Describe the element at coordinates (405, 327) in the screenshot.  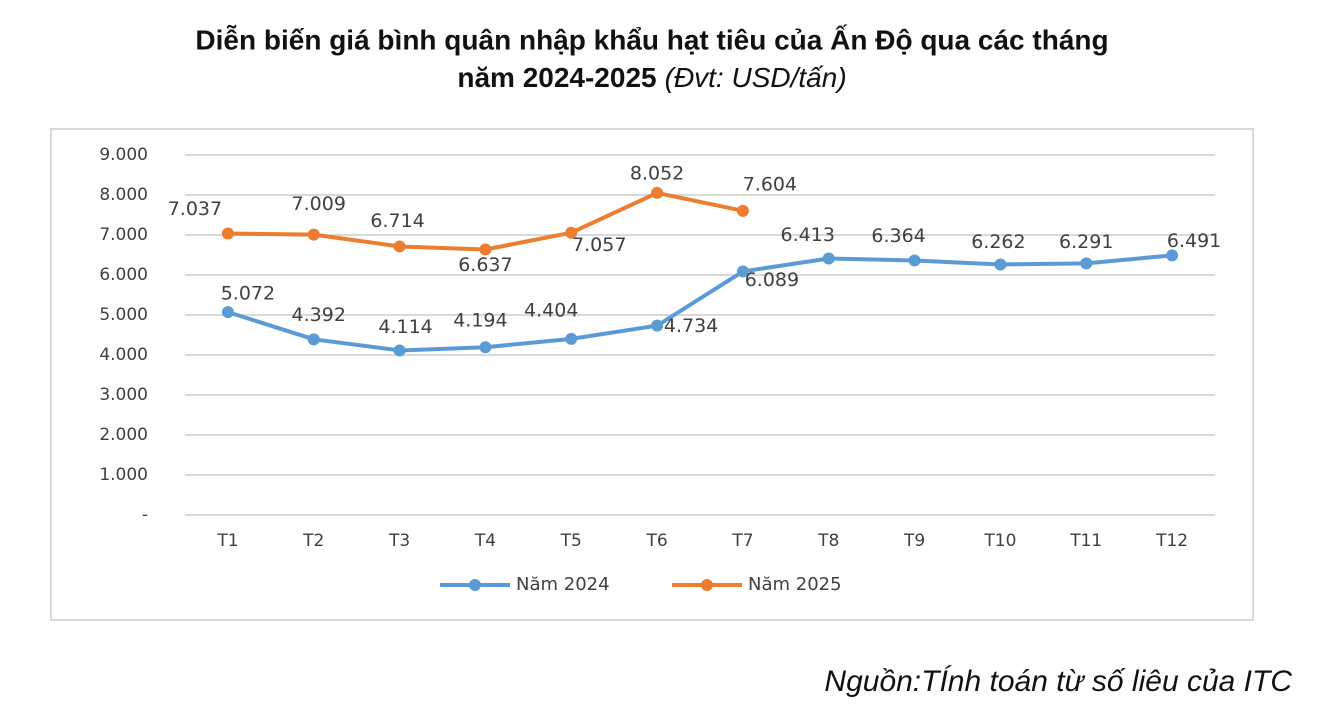
I see `data-label: 4.114` at that location.